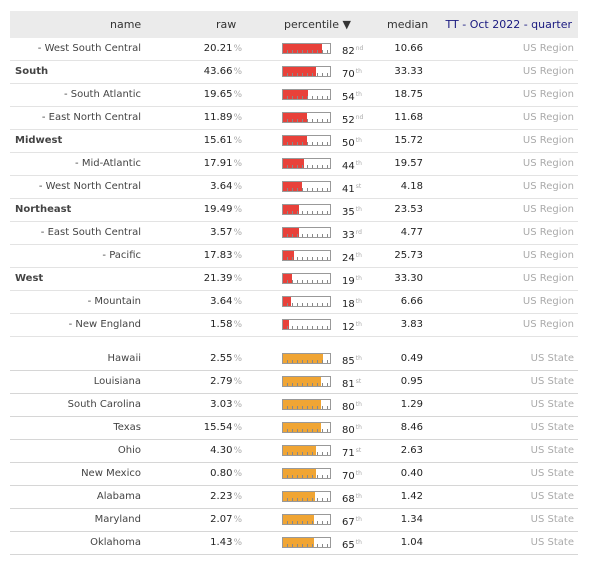  Describe the element at coordinates (118, 496) in the screenshot. I see `row-name: Alabama` at that location.